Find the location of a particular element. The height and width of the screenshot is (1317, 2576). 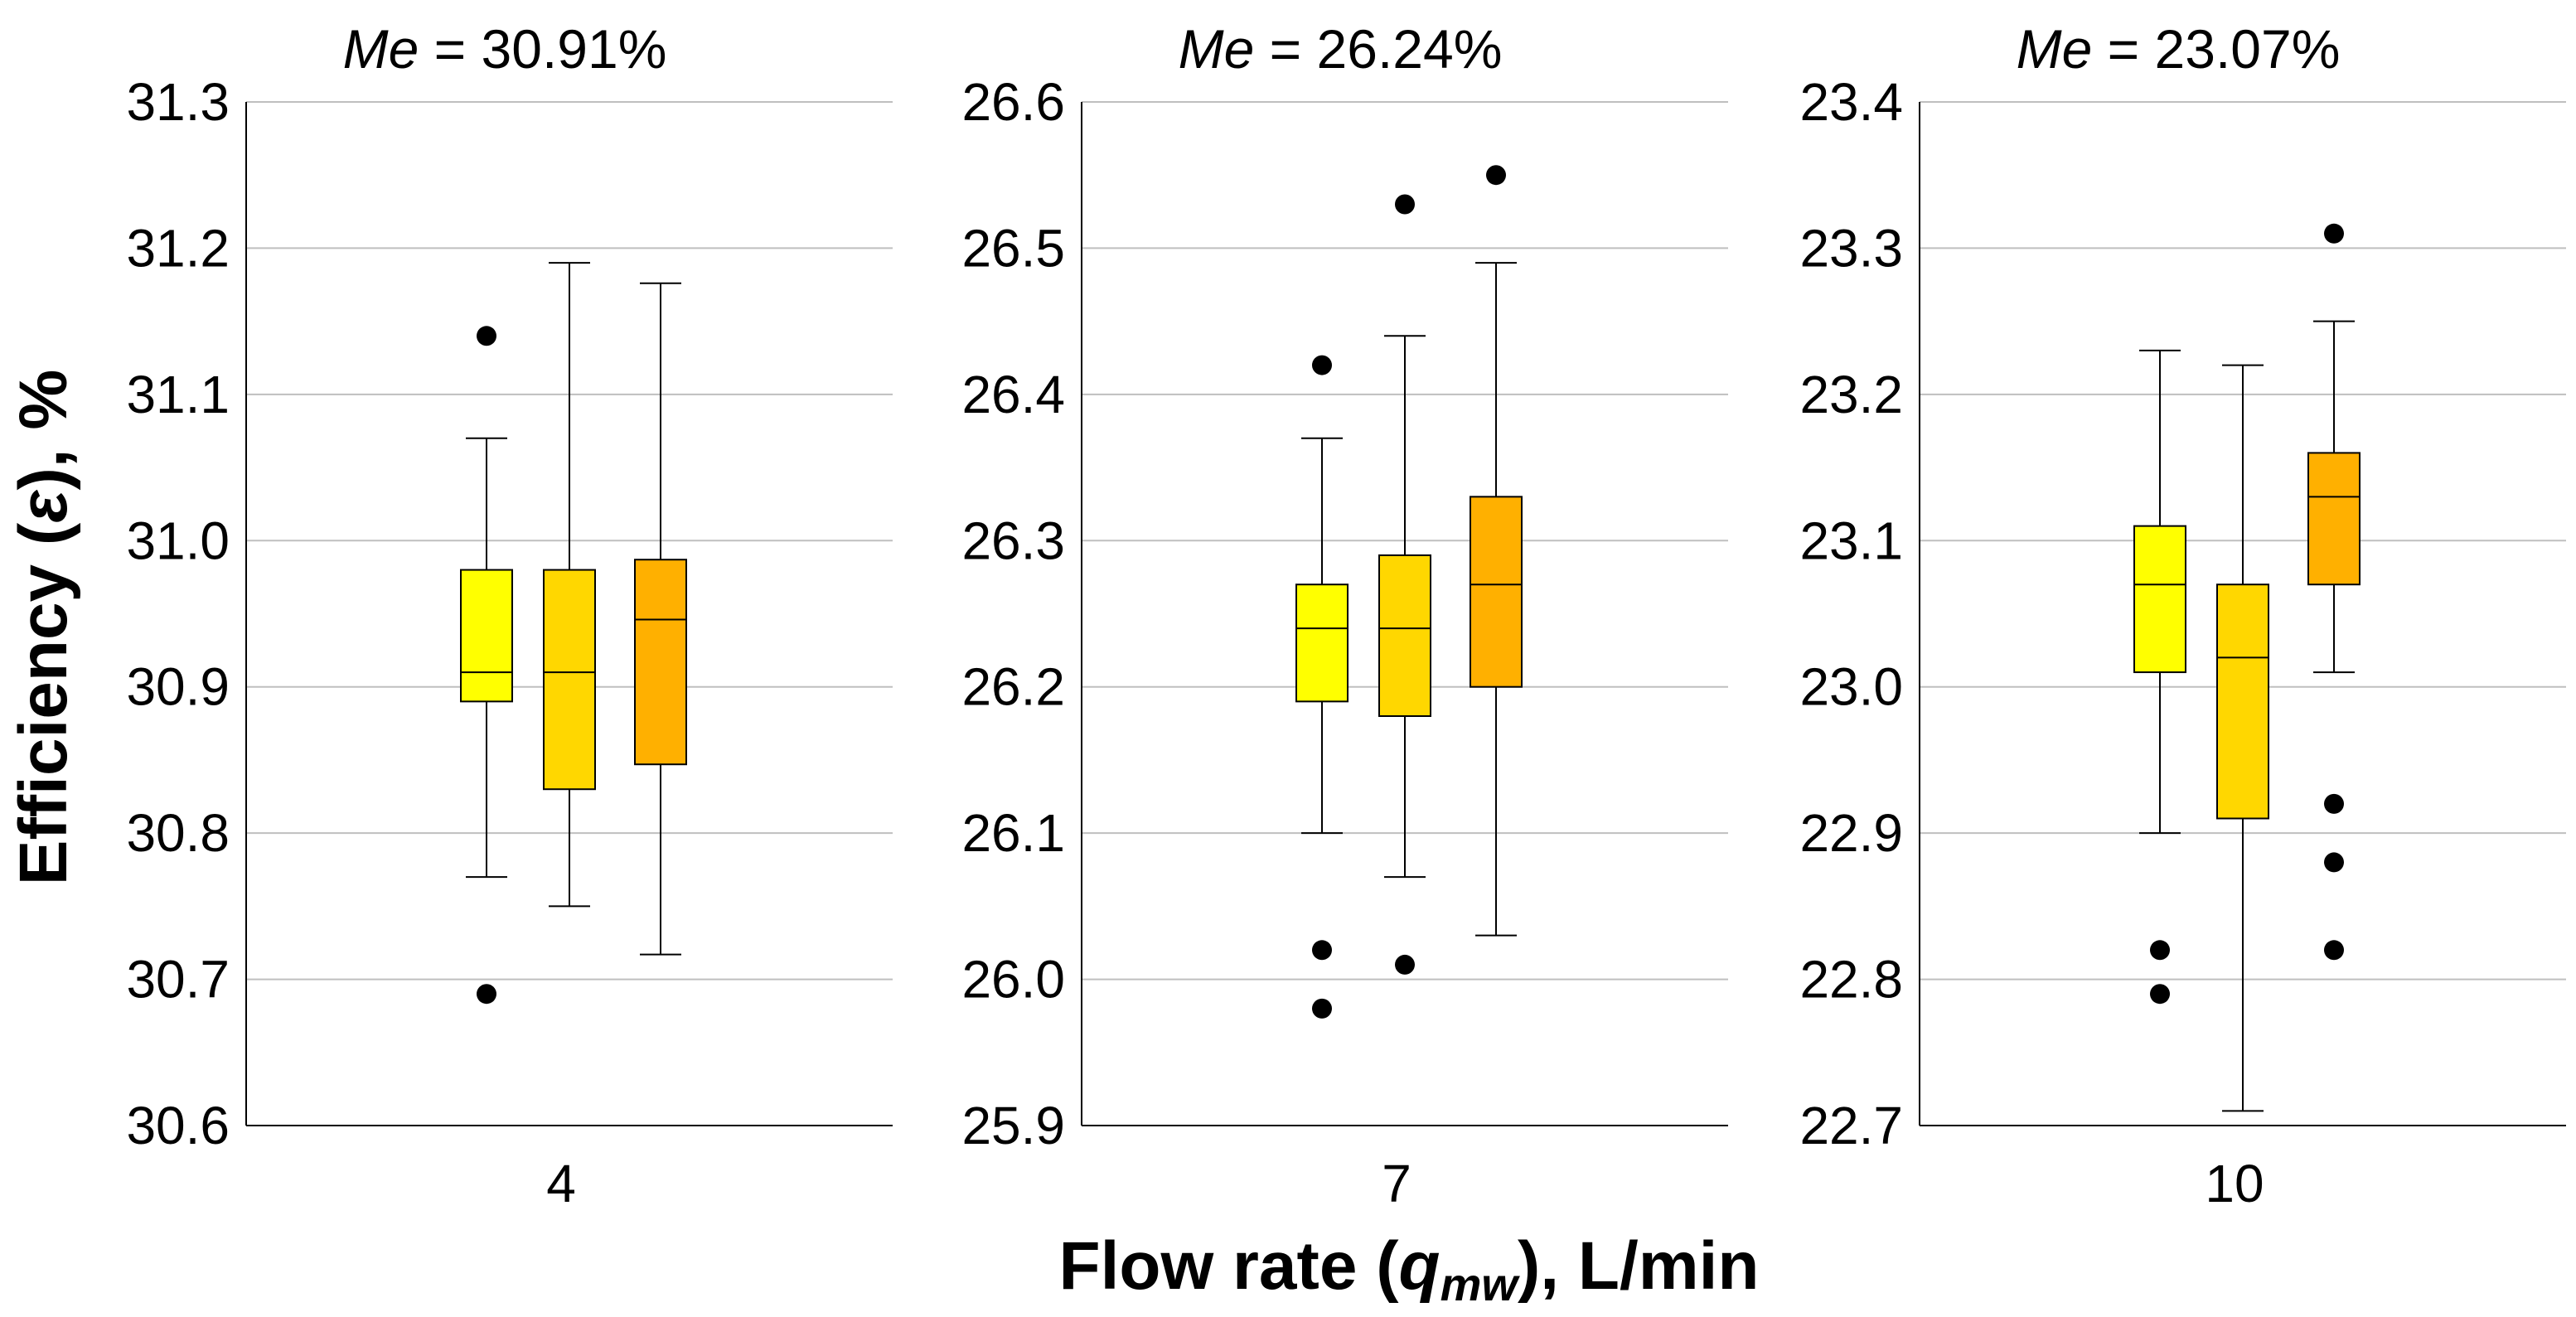

y-tick-label: 26.5 is located at coordinates (1013, 248).